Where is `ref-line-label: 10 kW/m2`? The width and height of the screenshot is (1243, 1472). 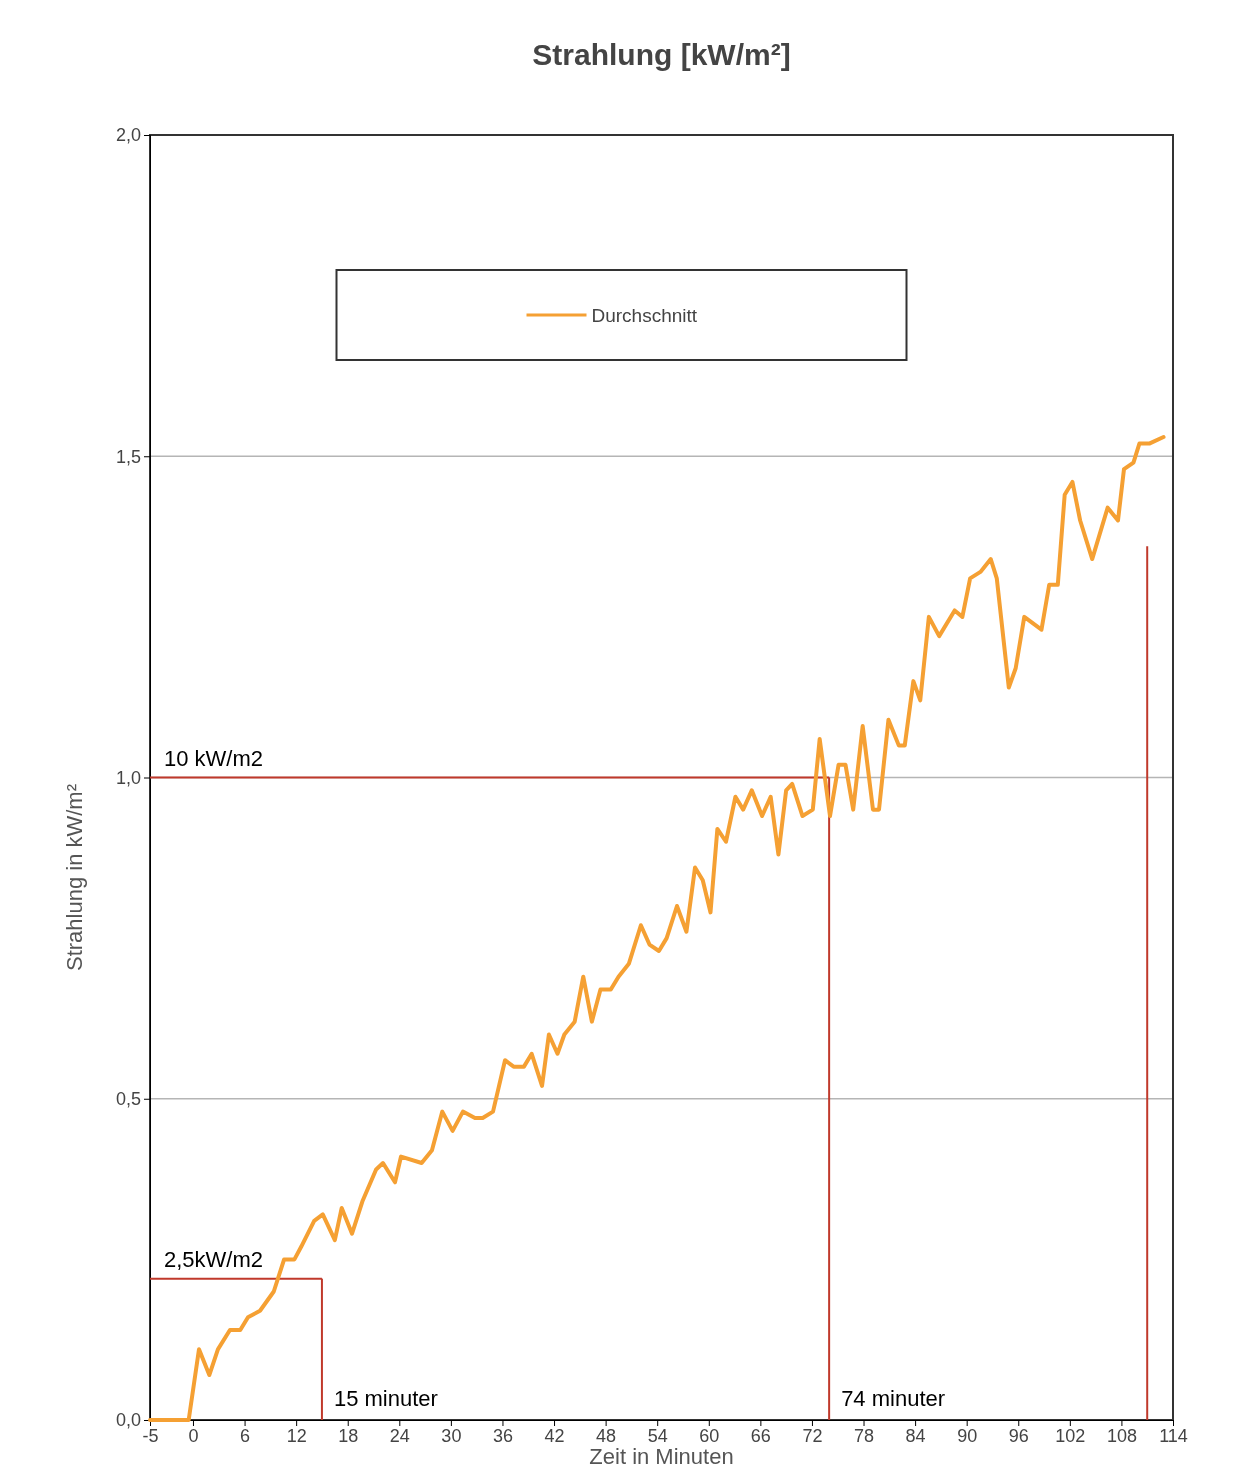 ref-line-label: 10 kW/m2 is located at coordinates (214, 758).